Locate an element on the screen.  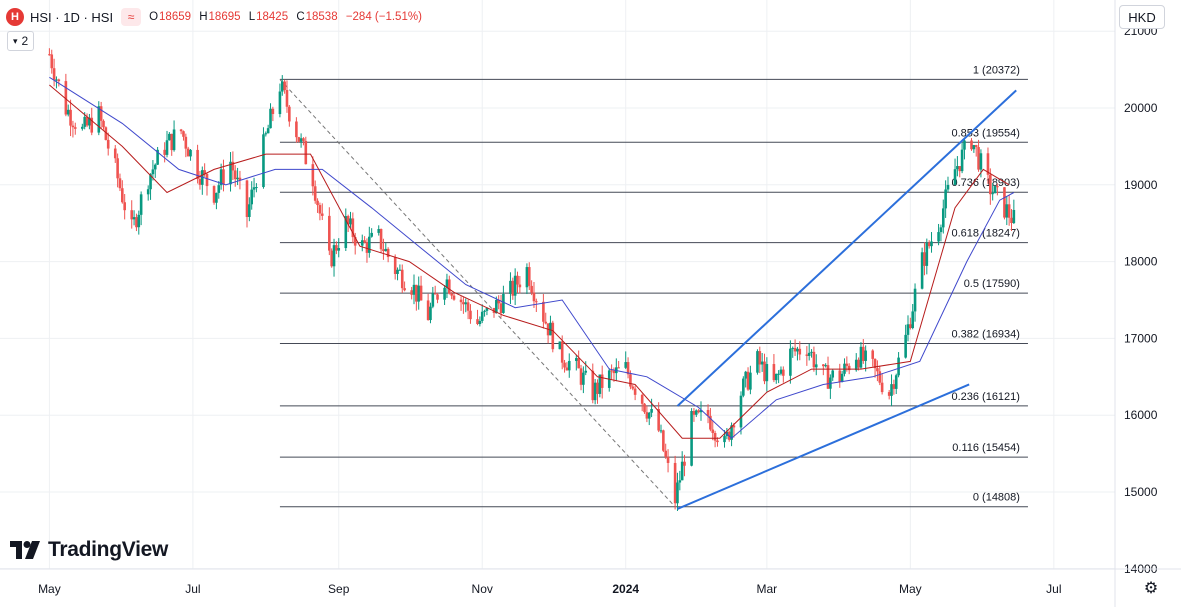
fib-level-label: 0.736 (18903) is located at coordinates (985, 183).